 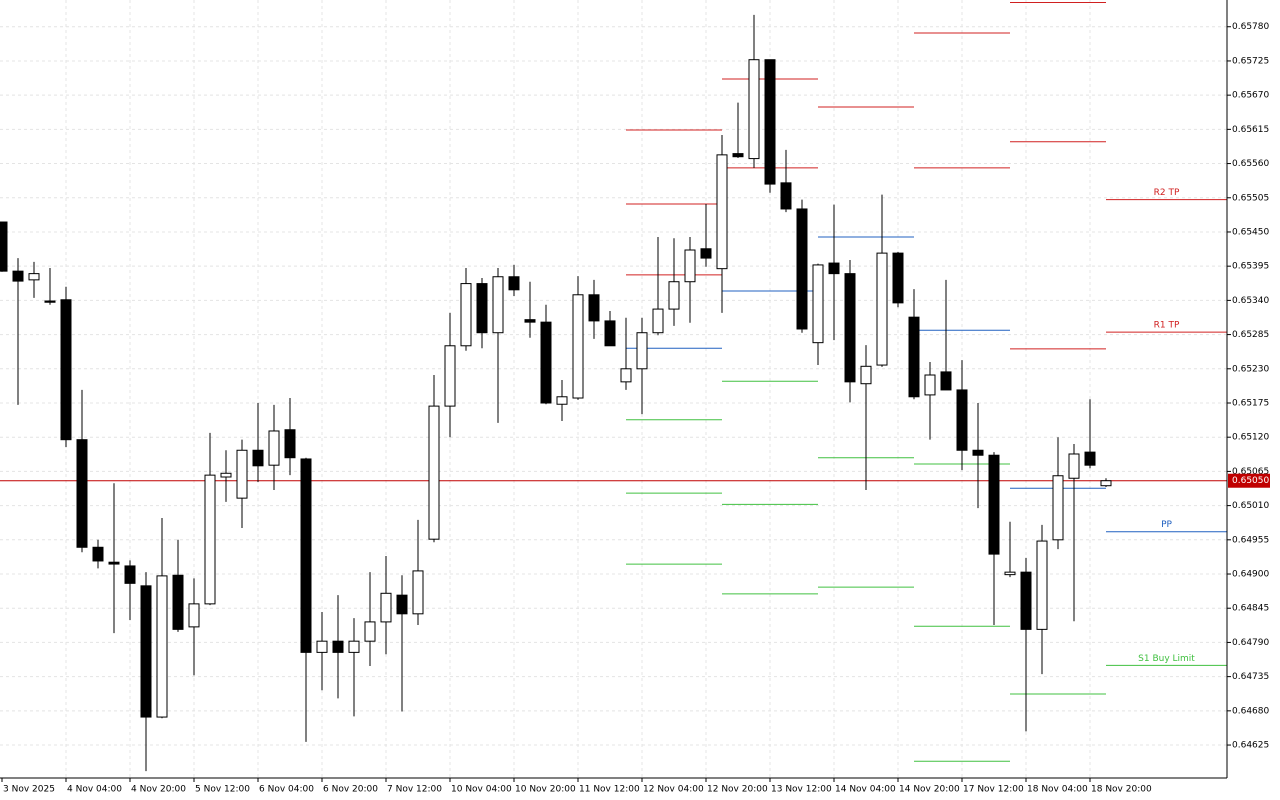 What do you see at coordinates (1250, 369) in the screenshot?
I see `y-tick-label: 0.65230` at bounding box center [1250, 369].